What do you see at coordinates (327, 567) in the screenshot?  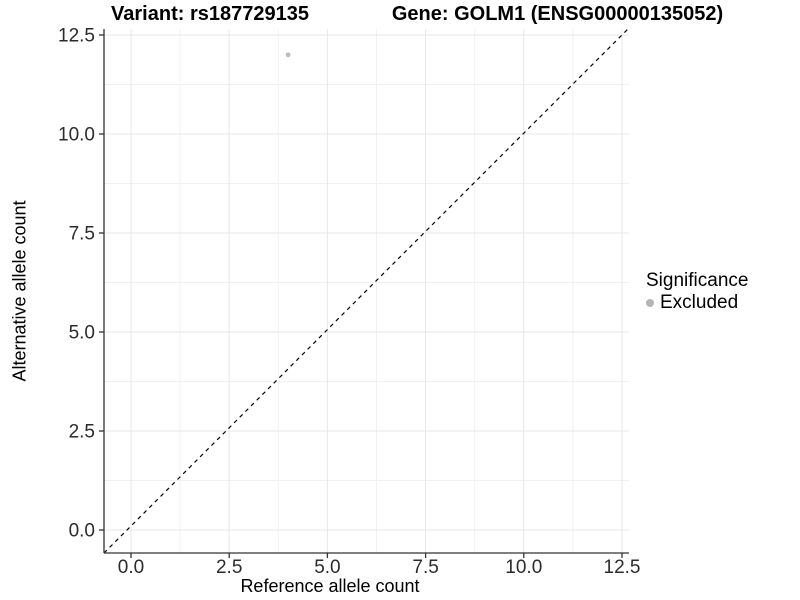 I see `x-tick-label: 5.0` at bounding box center [327, 567].